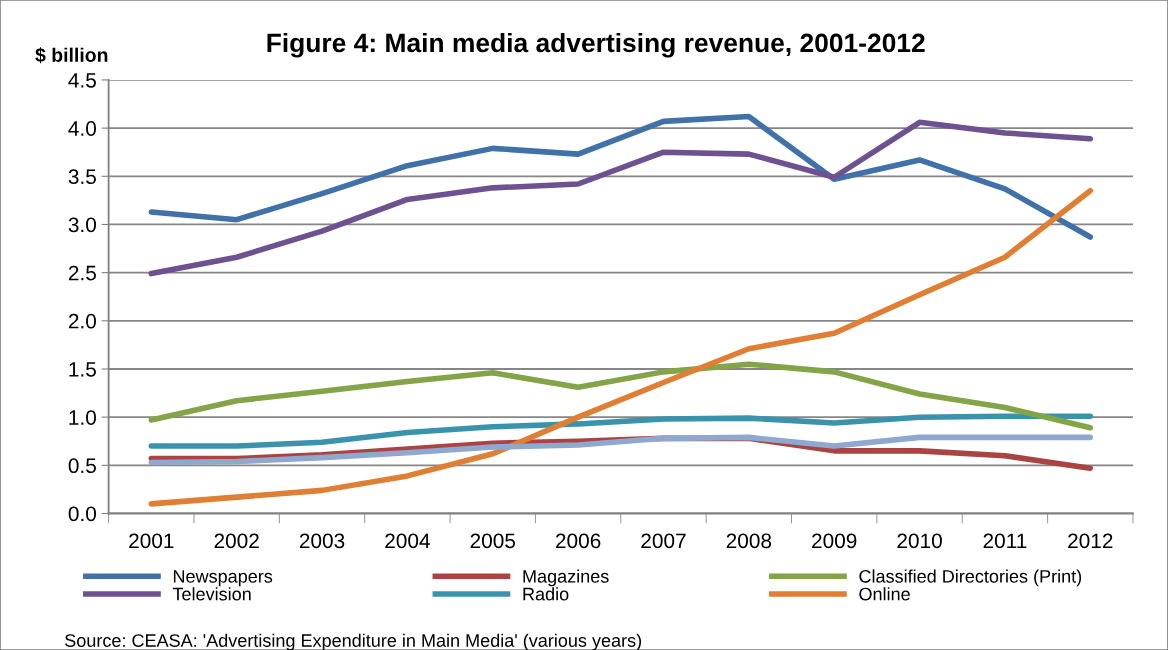 This screenshot has width=1168, height=650. Describe the element at coordinates (82, 369) in the screenshot. I see `y-tick-label: 1.5` at that location.